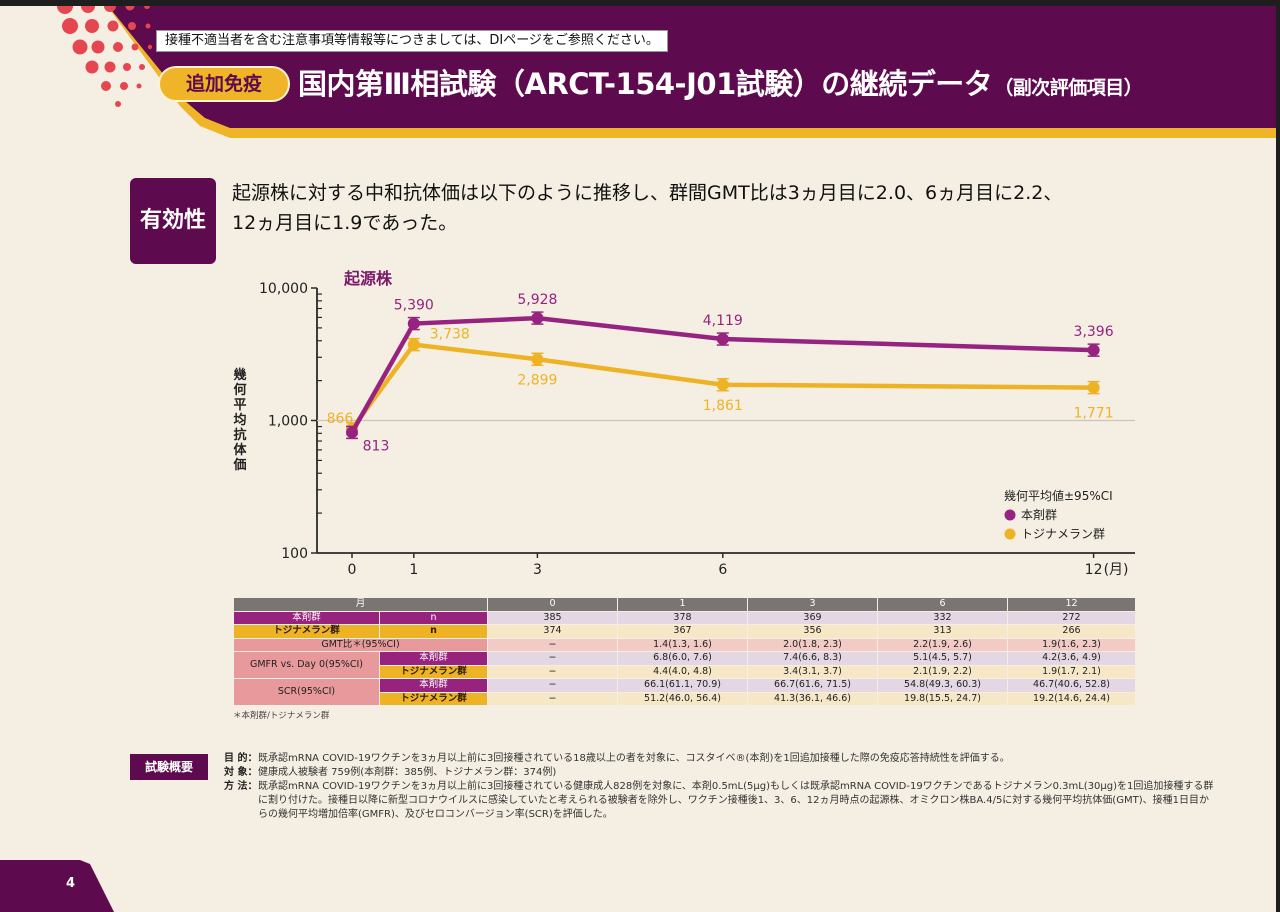  I want to click on table-cell: 66.1(61.1, 70.9), so click(682, 685).